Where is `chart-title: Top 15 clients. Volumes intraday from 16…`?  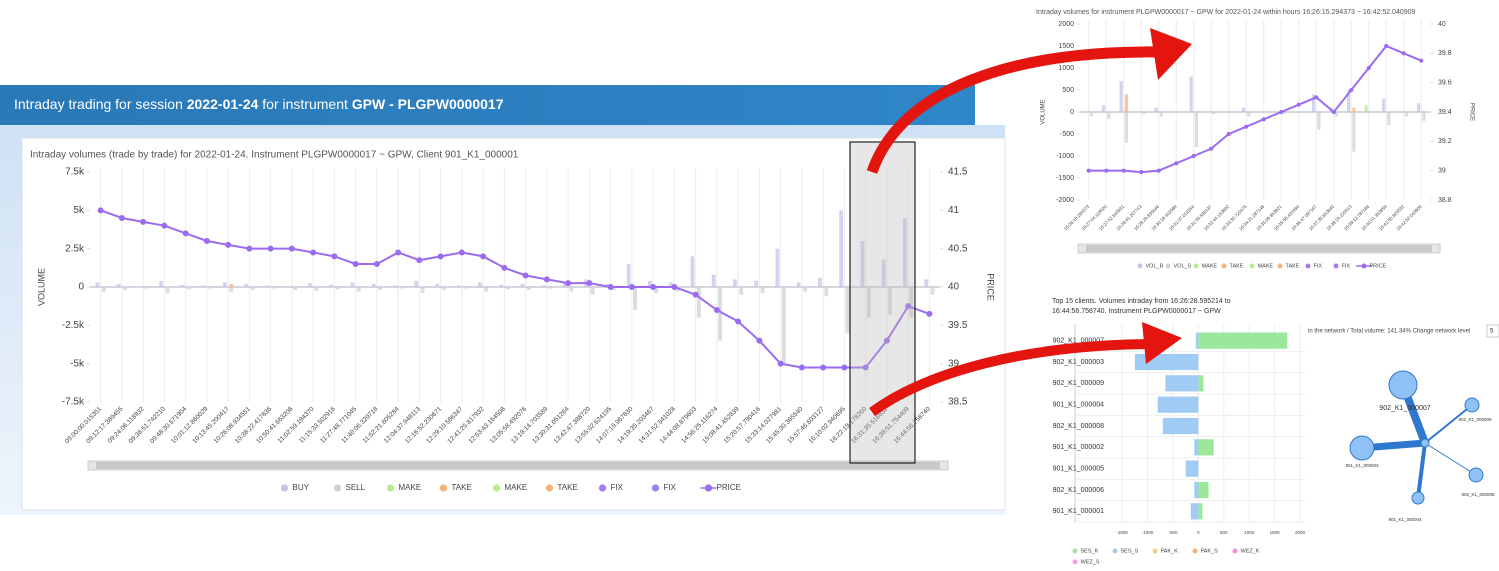 chart-title: Top 15 clients. Volumes intraday from 16… is located at coordinates (1141, 301).